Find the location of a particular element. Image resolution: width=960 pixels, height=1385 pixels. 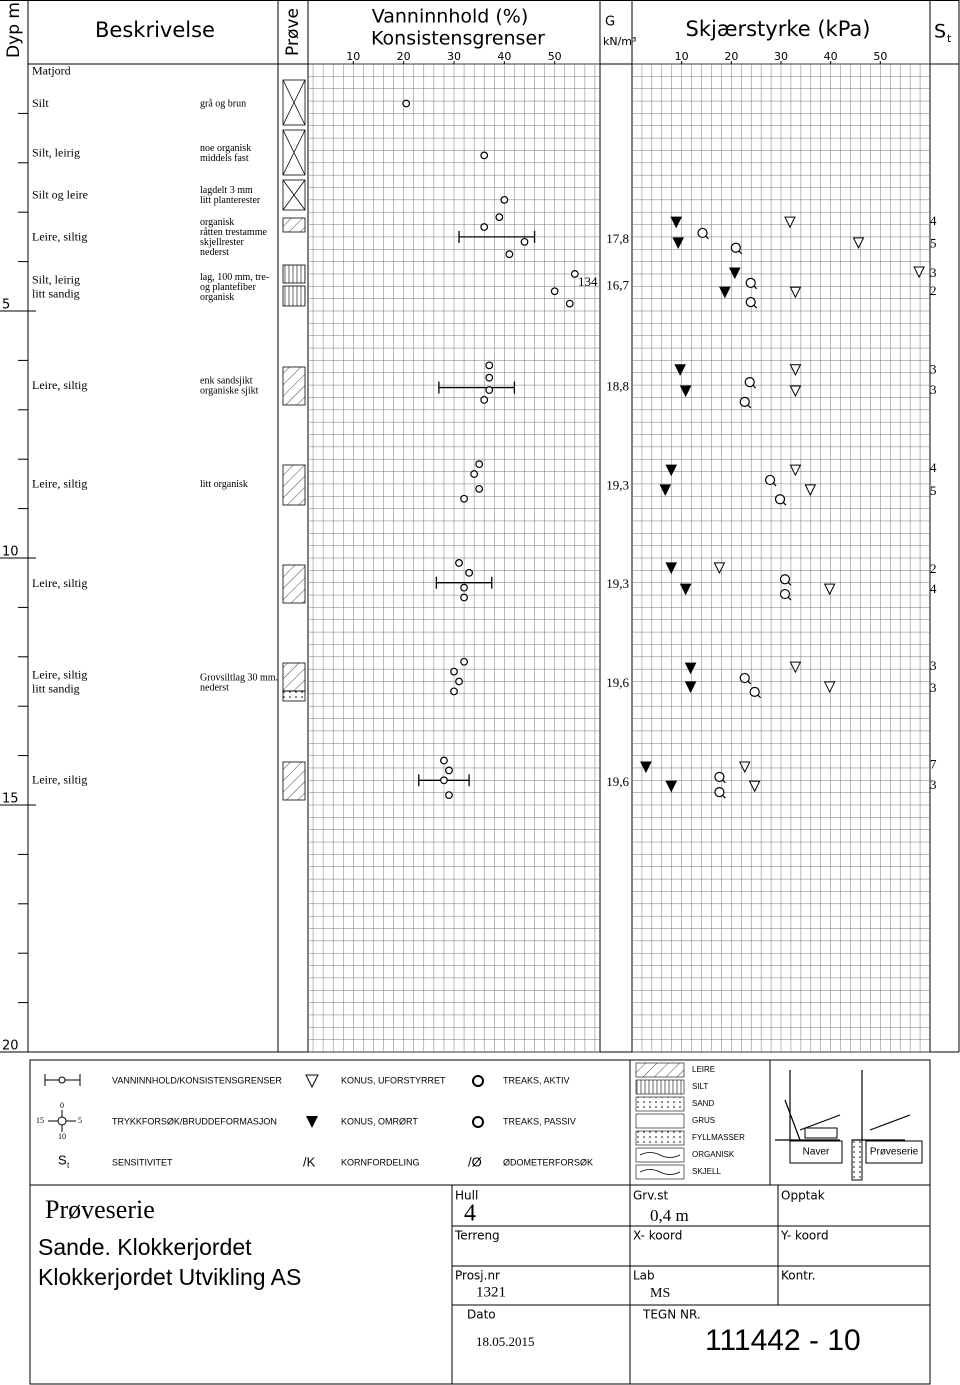

legend-text: KORNFORDELING is located at coordinates (380, 1162).